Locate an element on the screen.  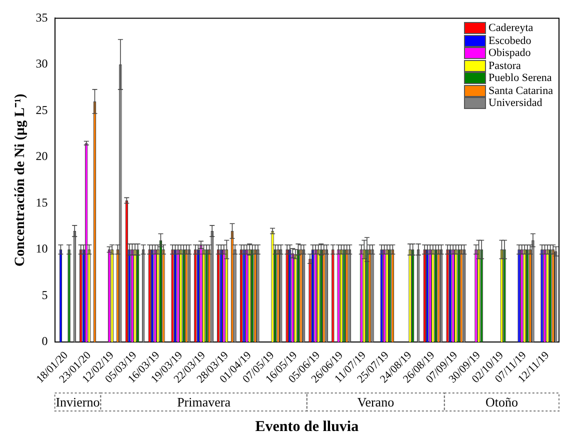
text: Primavera is located at coordinates (204, 402).